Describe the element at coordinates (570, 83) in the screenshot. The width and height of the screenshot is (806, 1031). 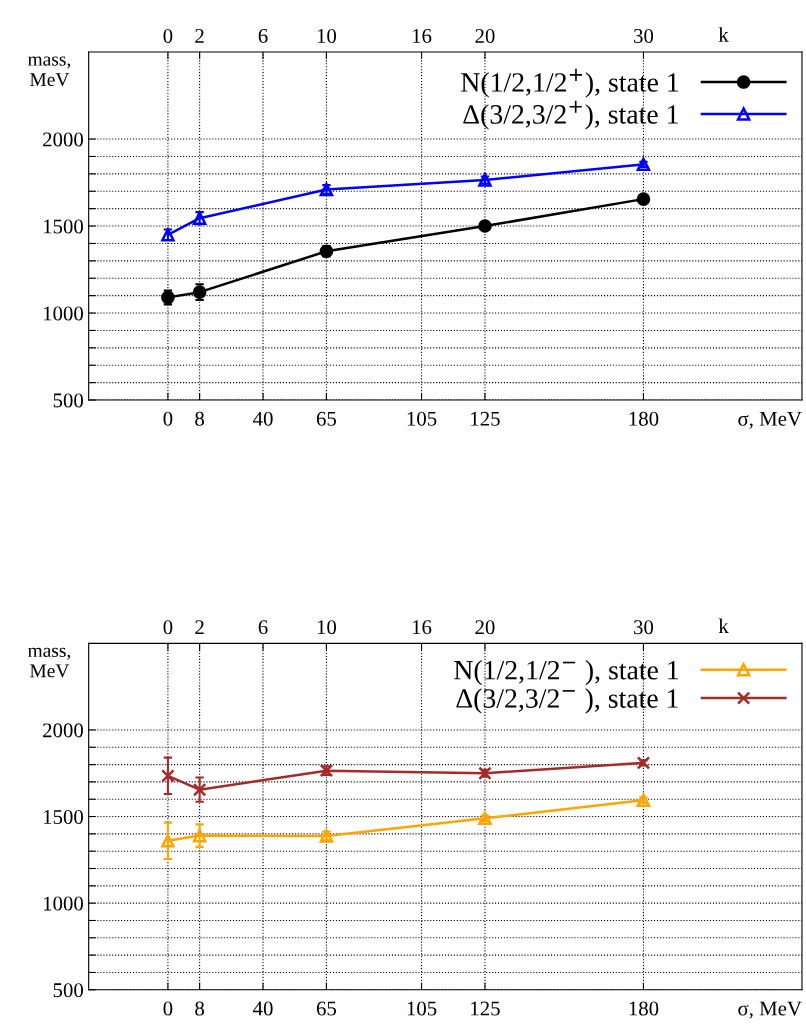
I see `legend-label: N(1/2,1/2$^{+}$), state 1` at that location.